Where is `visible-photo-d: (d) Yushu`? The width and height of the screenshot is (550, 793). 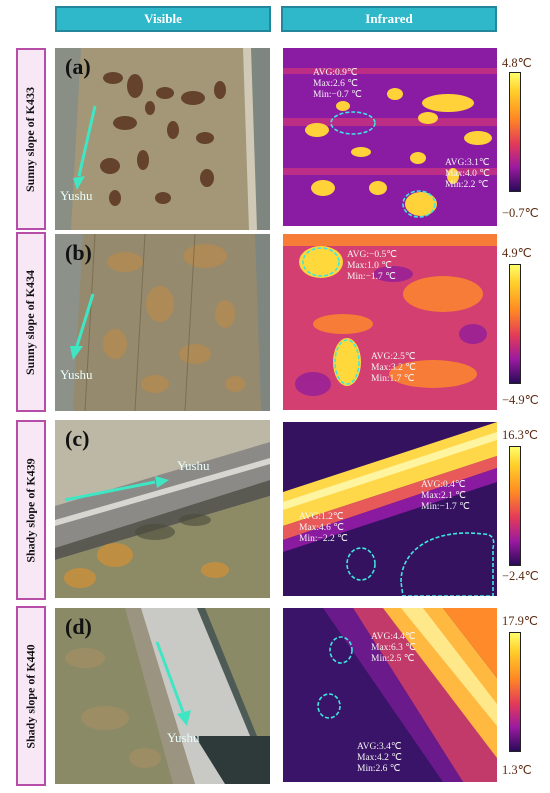 visible-photo-d: (d) Yushu is located at coordinates (162, 696).